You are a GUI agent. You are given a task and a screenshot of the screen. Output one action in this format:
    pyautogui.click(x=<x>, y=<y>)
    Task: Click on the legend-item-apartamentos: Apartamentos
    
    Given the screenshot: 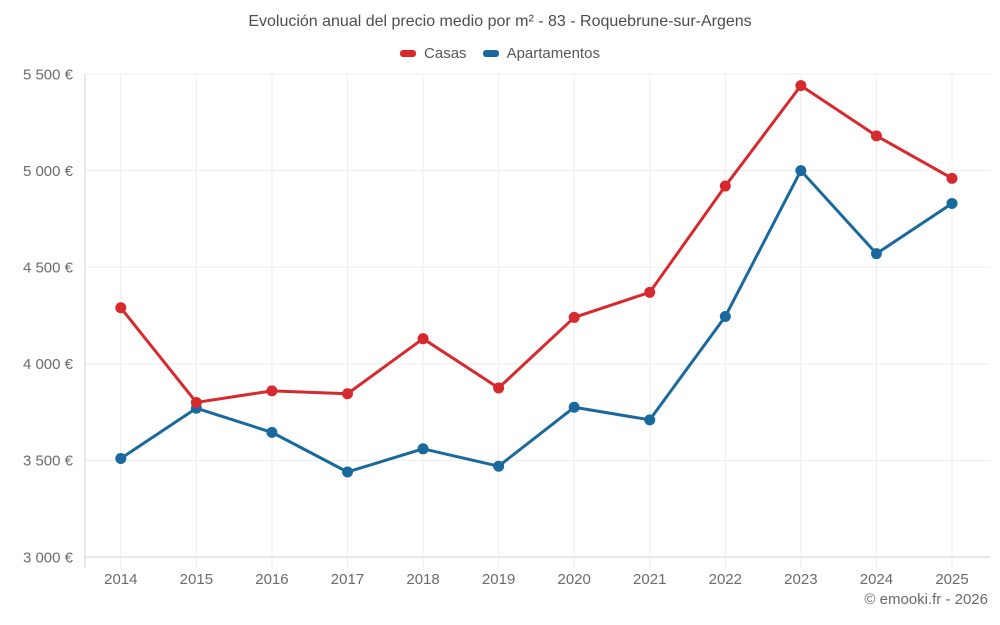 What is the action you would take?
    pyautogui.click(x=541, y=53)
    